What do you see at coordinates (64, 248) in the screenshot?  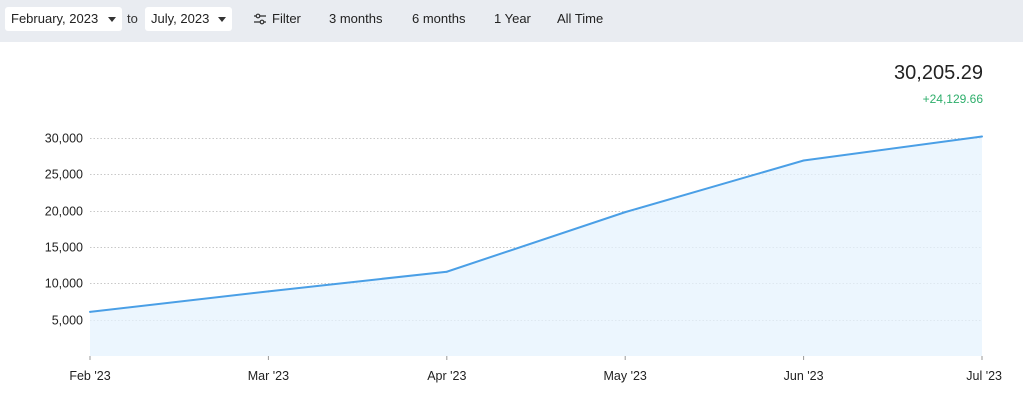 I see `y-tick-label: 15,000` at bounding box center [64, 248].